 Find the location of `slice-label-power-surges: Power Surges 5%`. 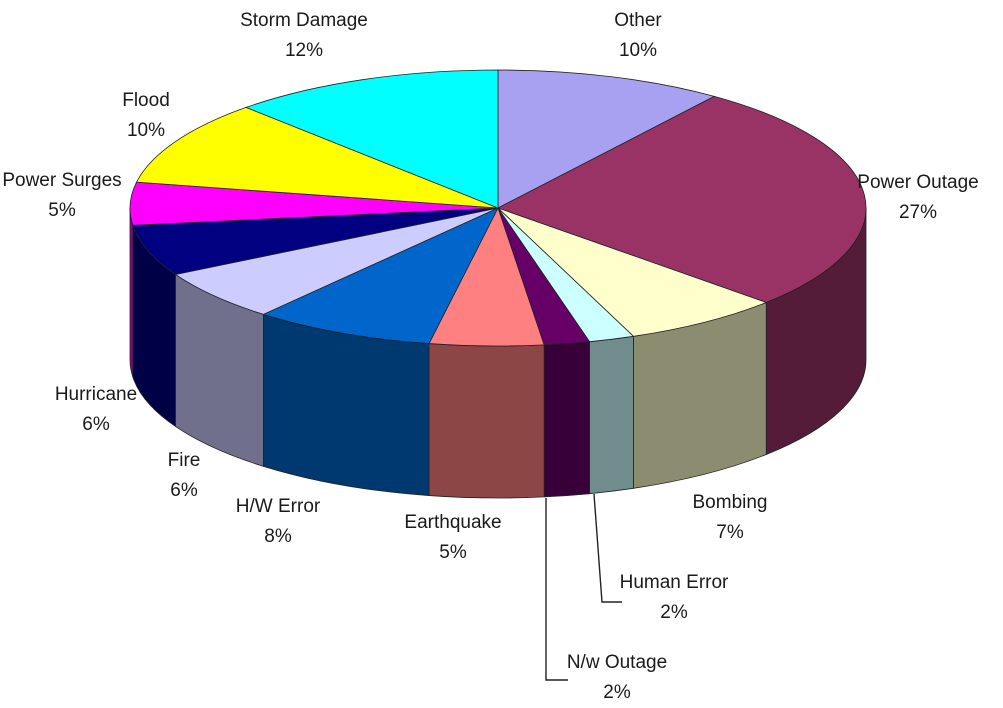

slice-label-power-surges: Power Surges 5% is located at coordinates (61, 195).